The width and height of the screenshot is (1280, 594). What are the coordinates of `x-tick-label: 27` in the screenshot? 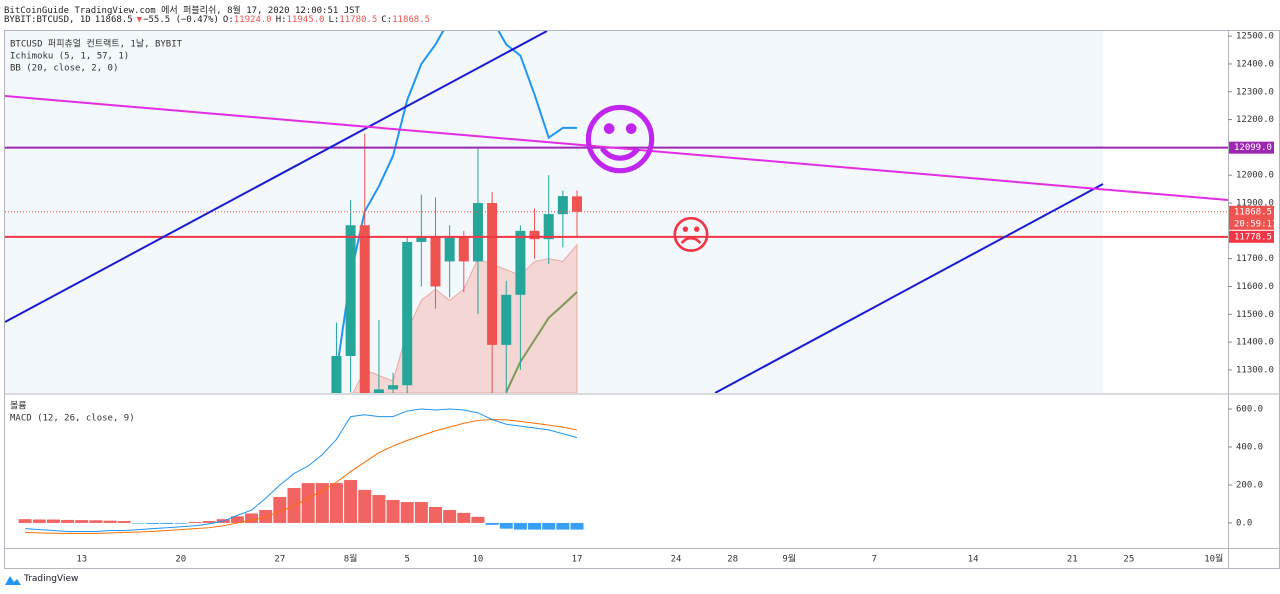 It's located at (279, 560).